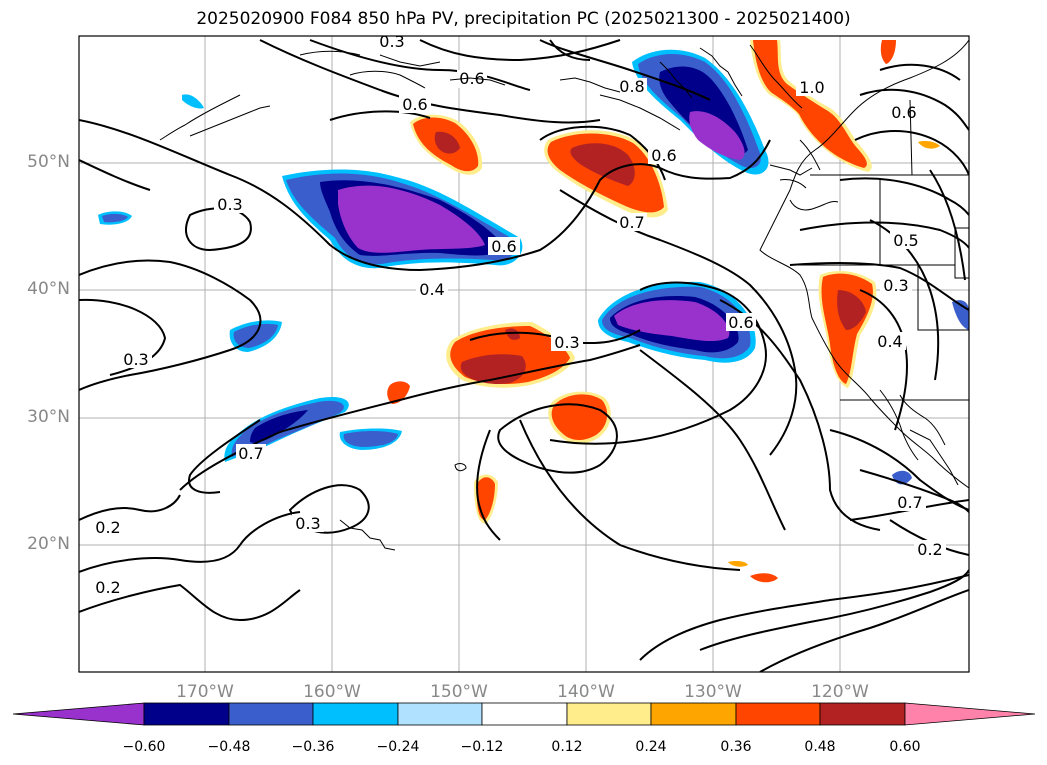 The height and width of the screenshot is (765, 1047). I want to click on lat-label: 30°N, so click(48, 417).